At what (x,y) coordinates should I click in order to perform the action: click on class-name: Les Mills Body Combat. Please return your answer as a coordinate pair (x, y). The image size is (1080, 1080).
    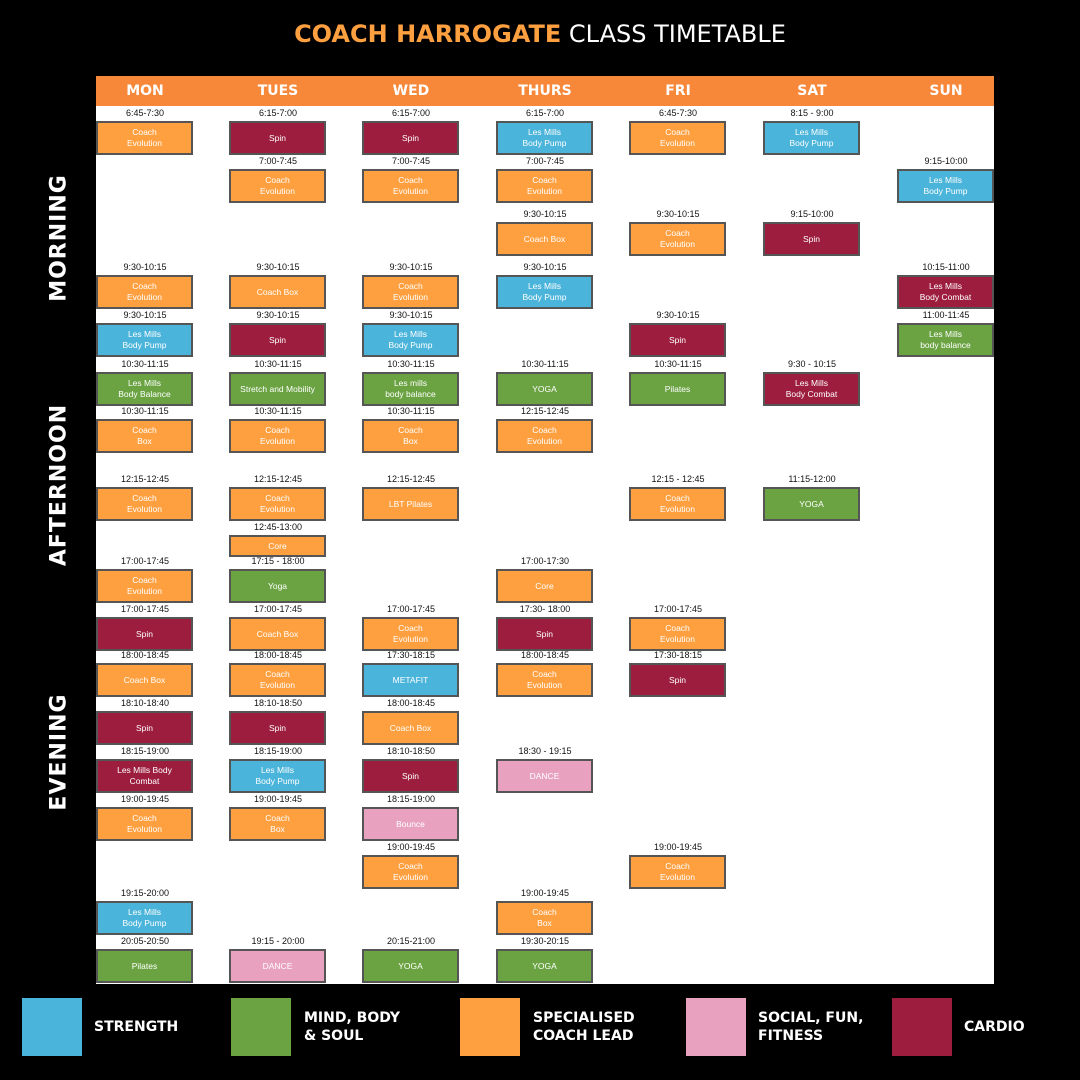
    Looking at the image, I should click on (811, 388).